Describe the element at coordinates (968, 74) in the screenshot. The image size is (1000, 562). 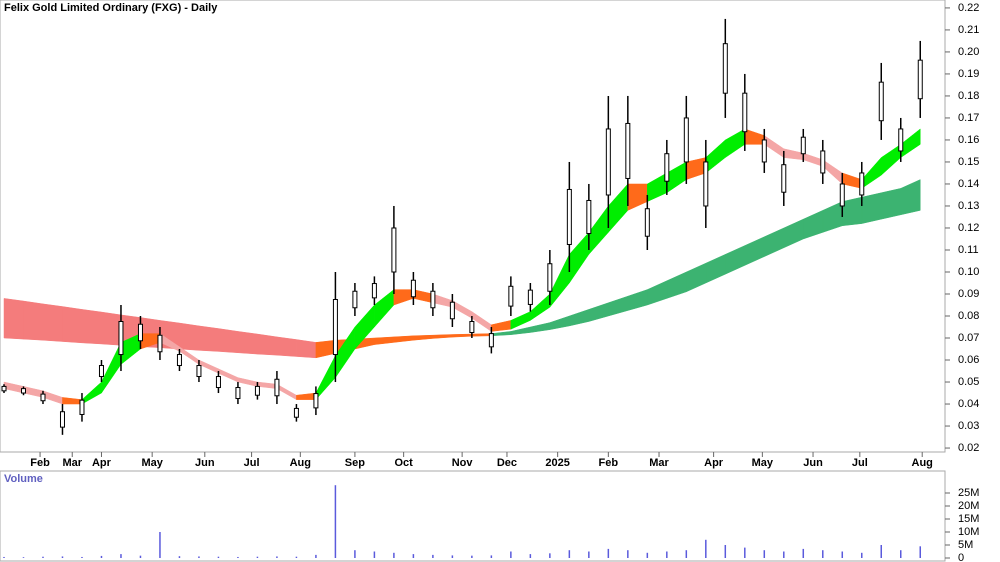
I see `y-tick-label: 0.19` at that location.